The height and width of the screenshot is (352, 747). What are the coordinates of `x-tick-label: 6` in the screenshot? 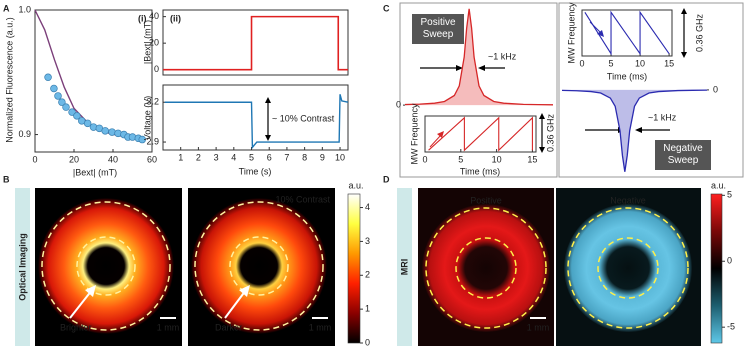 It's located at (269, 157).